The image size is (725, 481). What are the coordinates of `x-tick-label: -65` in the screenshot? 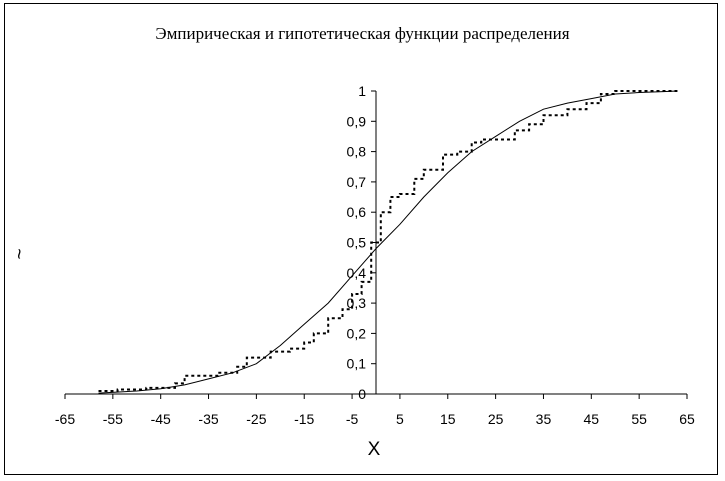 It's located at (65, 419).